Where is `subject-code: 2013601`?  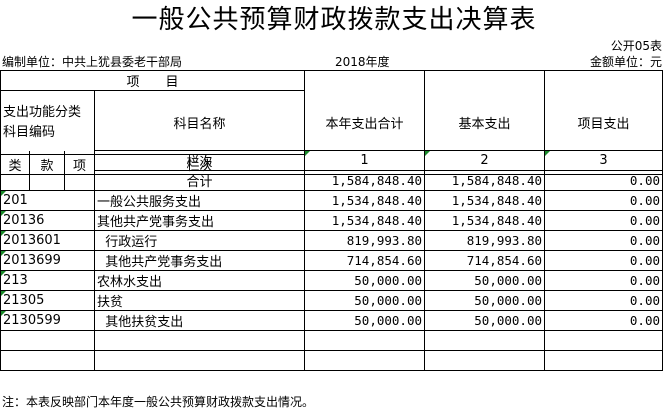
subject-code: 2013601 is located at coordinates (47, 240).